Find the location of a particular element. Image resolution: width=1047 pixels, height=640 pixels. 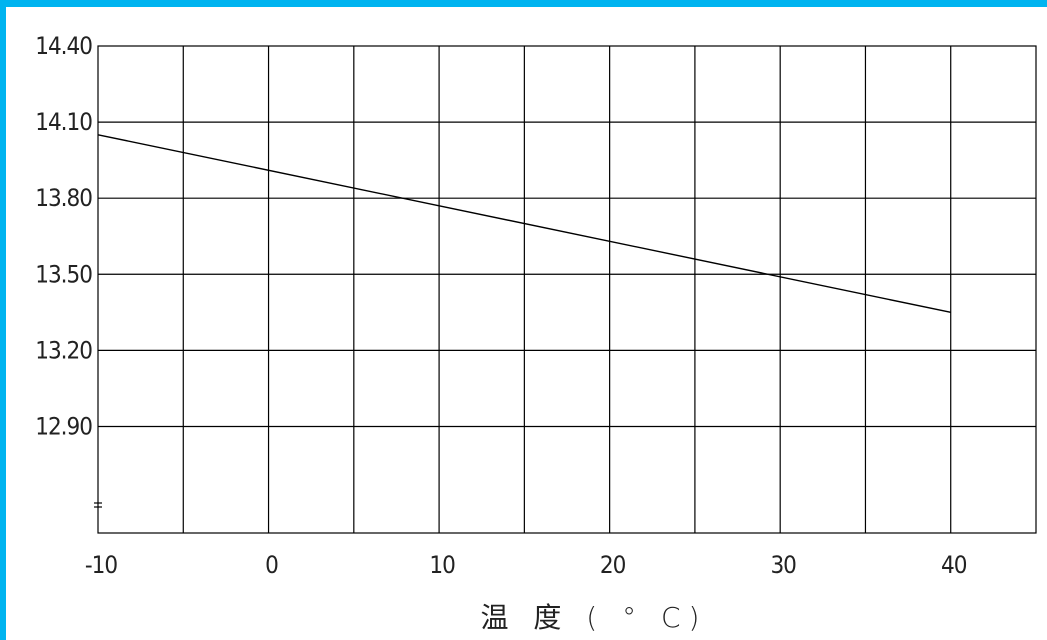

x-tick-label: 40 is located at coordinates (954, 565).